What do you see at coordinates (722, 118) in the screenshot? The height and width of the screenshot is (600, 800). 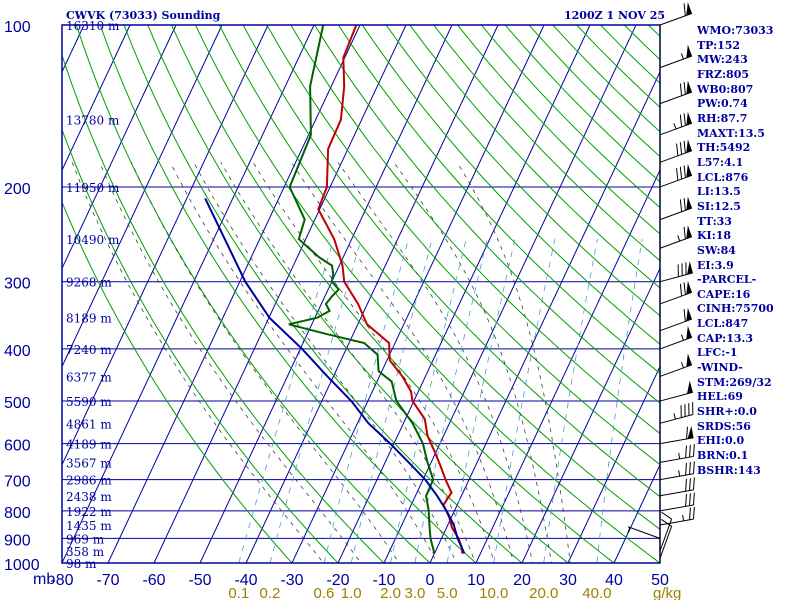 I see `index-item: RH:87.7` at bounding box center [722, 118].